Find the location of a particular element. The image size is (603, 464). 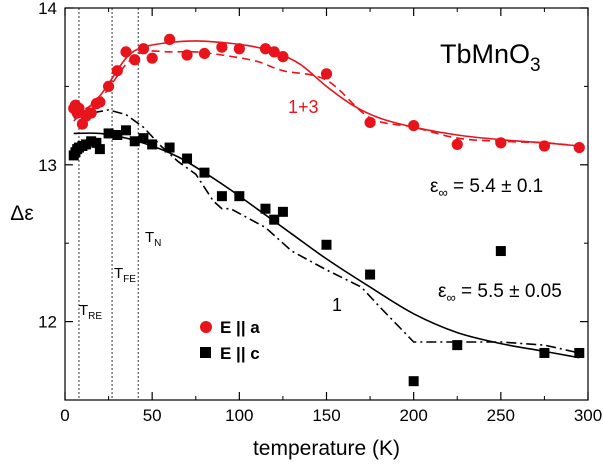

label-t-n: TN is located at coordinates (153, 239).